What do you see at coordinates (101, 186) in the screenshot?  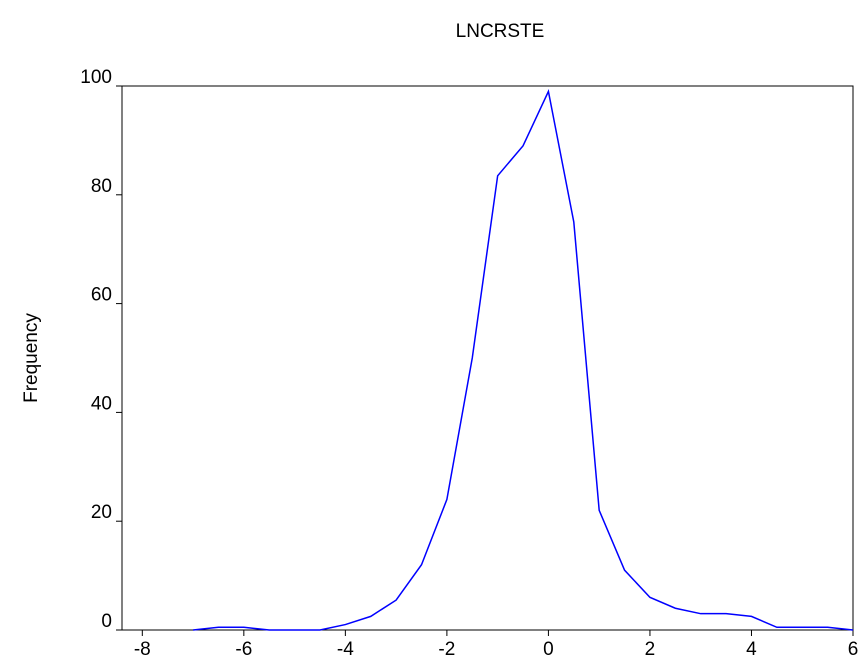 I see `y-tick-label: 80` at bounding box center [101, 186].